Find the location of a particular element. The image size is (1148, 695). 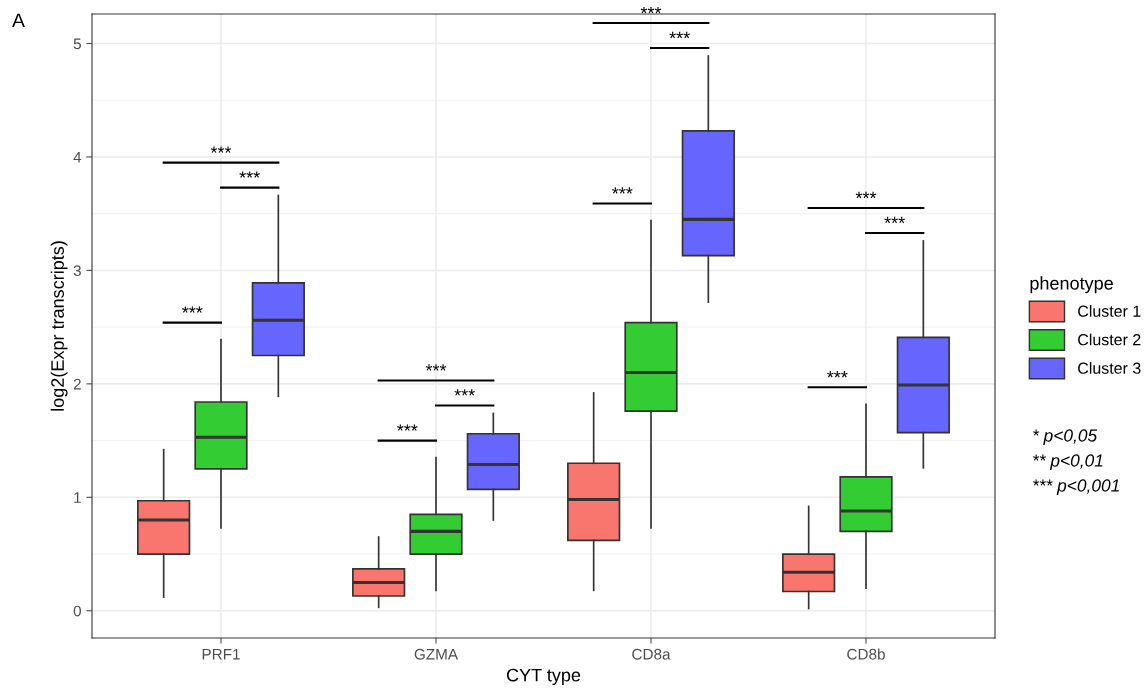

text: * p<0,05 is located at coordinates (1065, 437).